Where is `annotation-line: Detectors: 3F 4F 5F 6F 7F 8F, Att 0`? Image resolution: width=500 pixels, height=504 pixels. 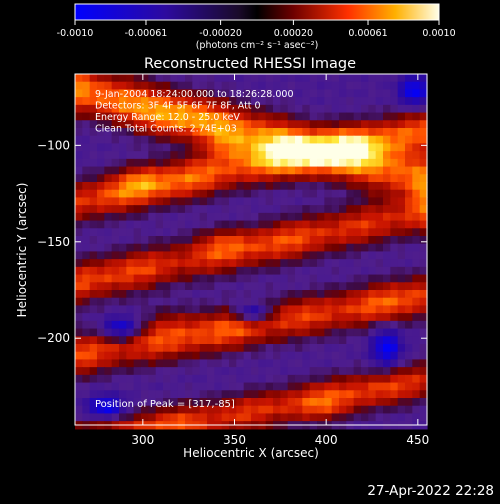 annotation-line: Detectors: 3F 4F 5F 6F 7F 8F, Att 0 is located at coordinates (178, 106).